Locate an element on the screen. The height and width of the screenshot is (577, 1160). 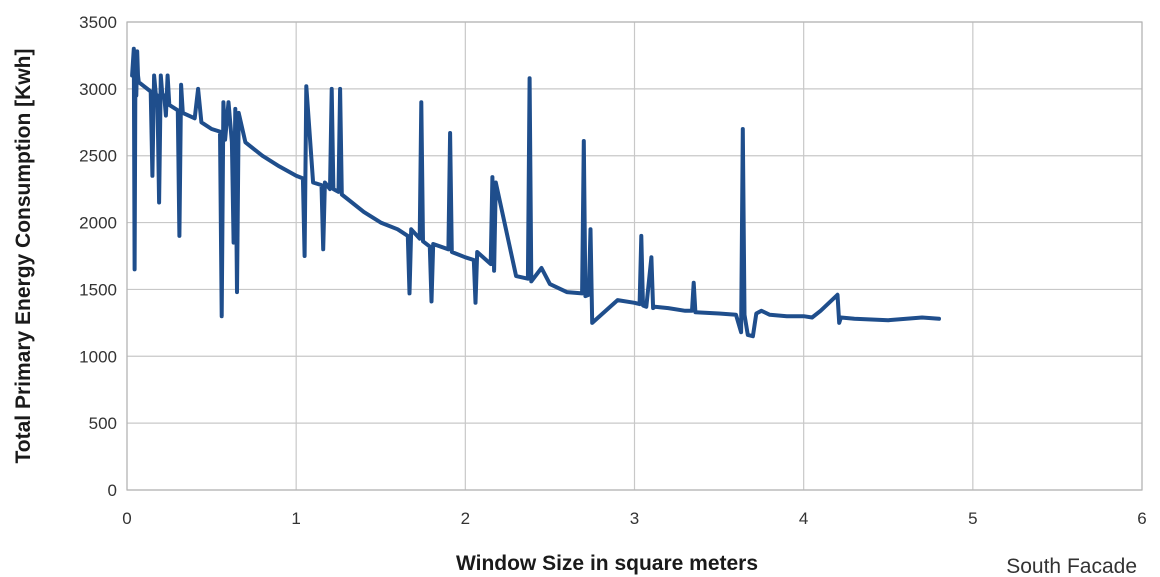
y-axis-title: Total Primary Energy Consumption [Kwh] is located at coordinates (23, 256).